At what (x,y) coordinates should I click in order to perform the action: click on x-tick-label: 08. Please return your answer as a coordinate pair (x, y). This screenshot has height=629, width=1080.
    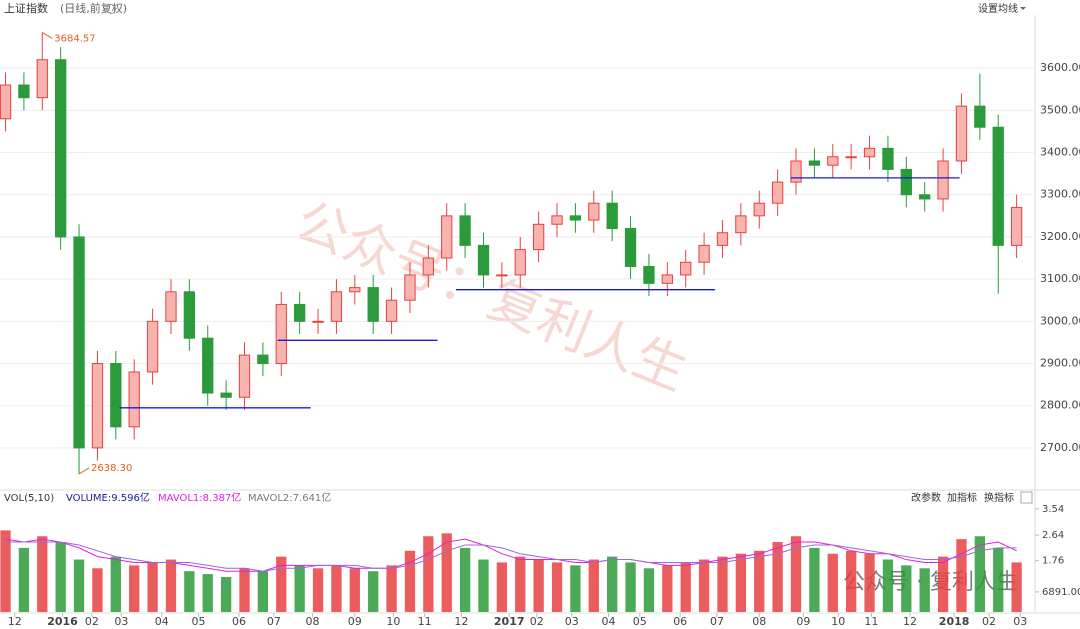
    Looking at the image, I should click on (313, 621).